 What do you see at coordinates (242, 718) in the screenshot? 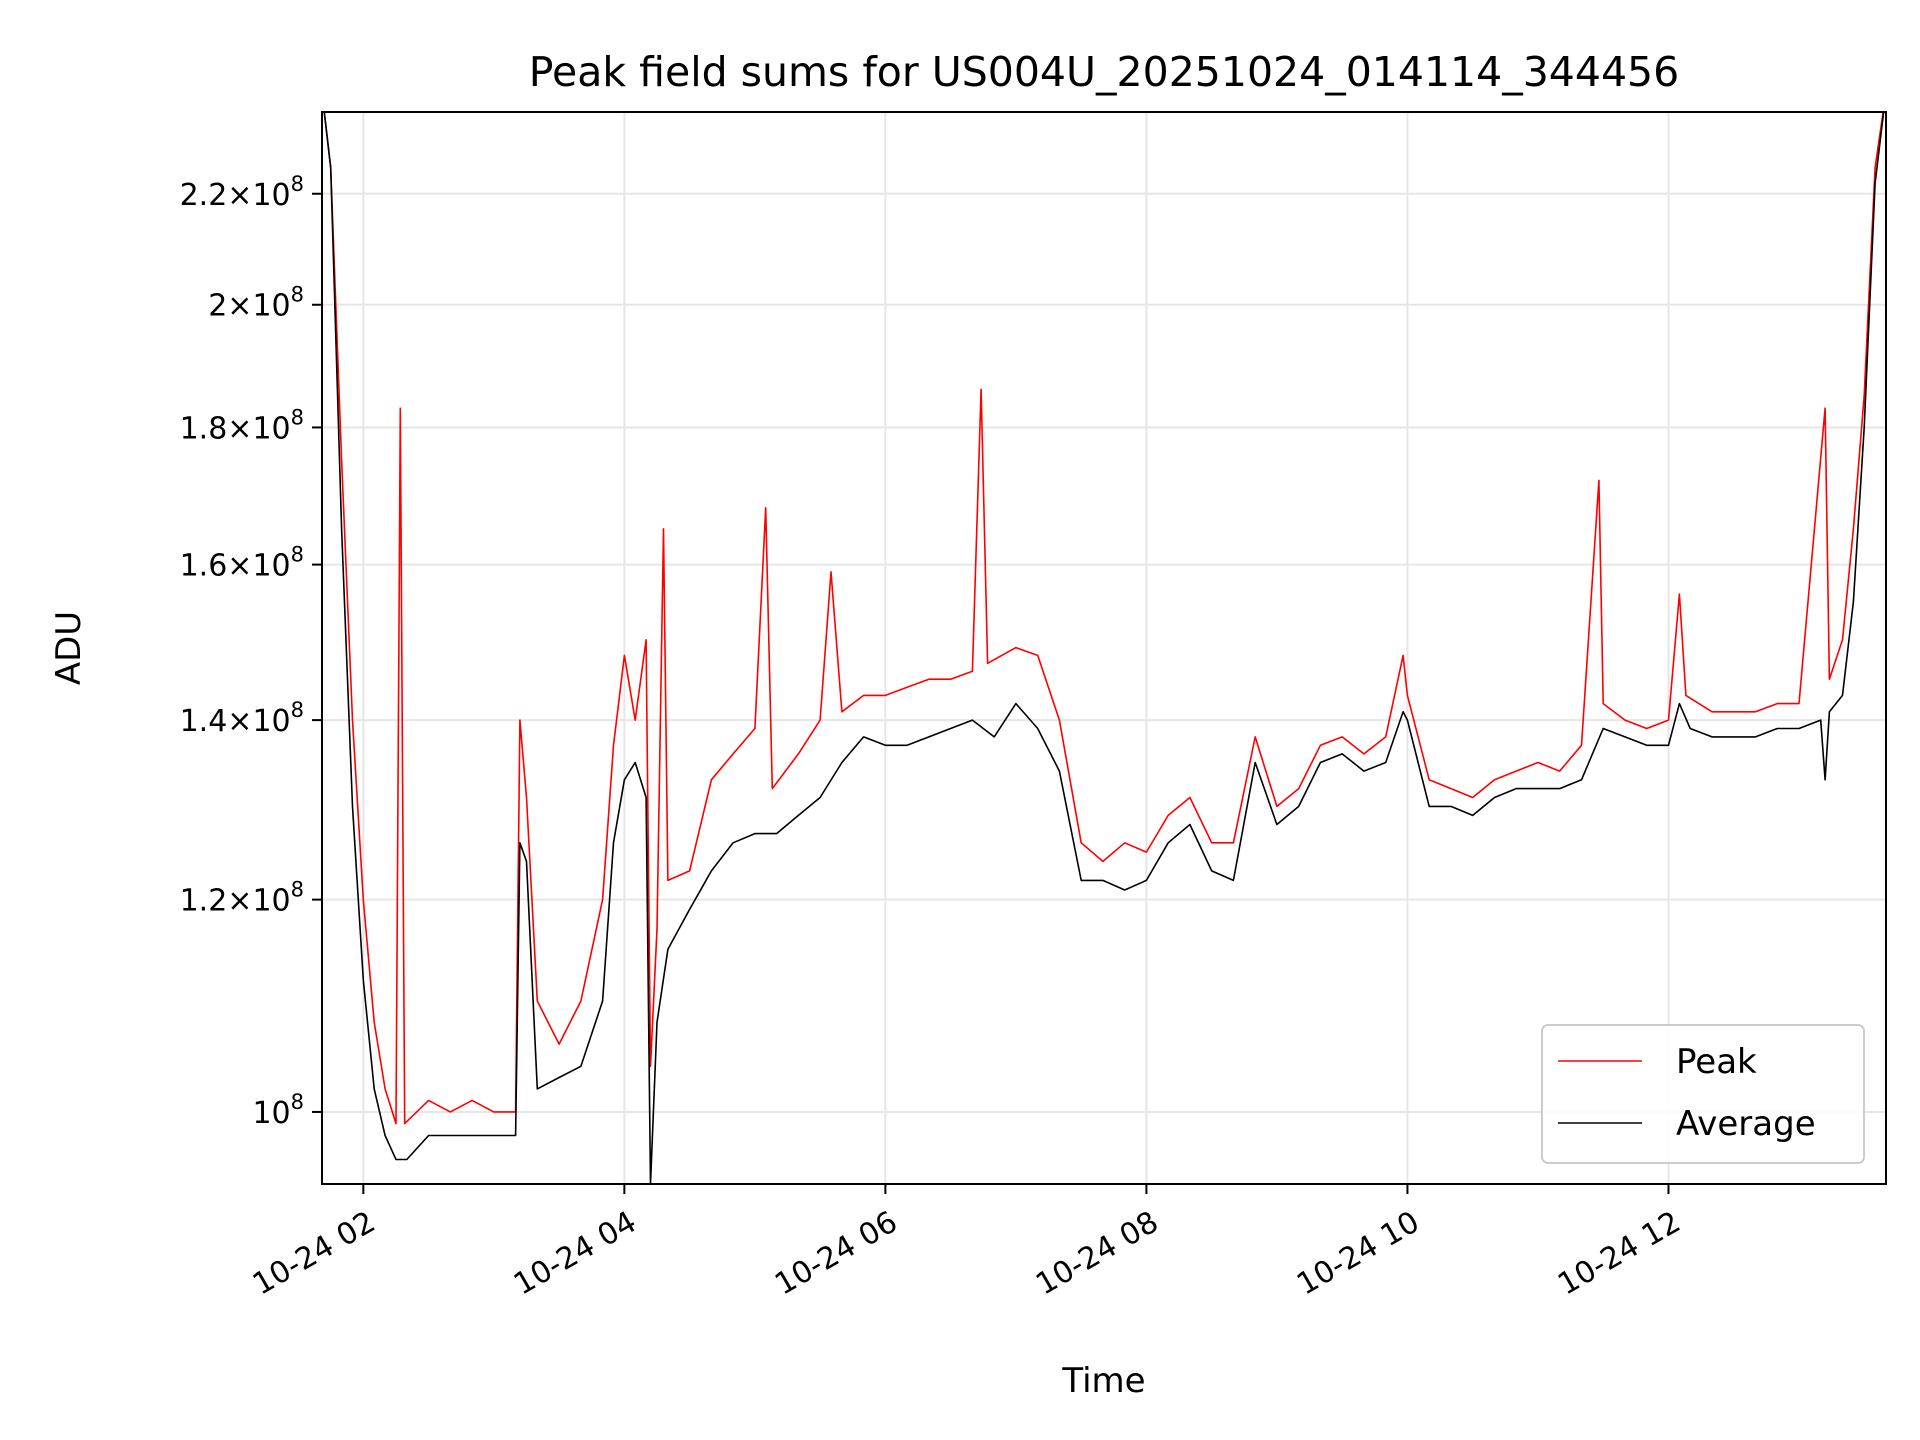
I see `y-tick-label: 1.4×108` at bounding box center [242, 718].